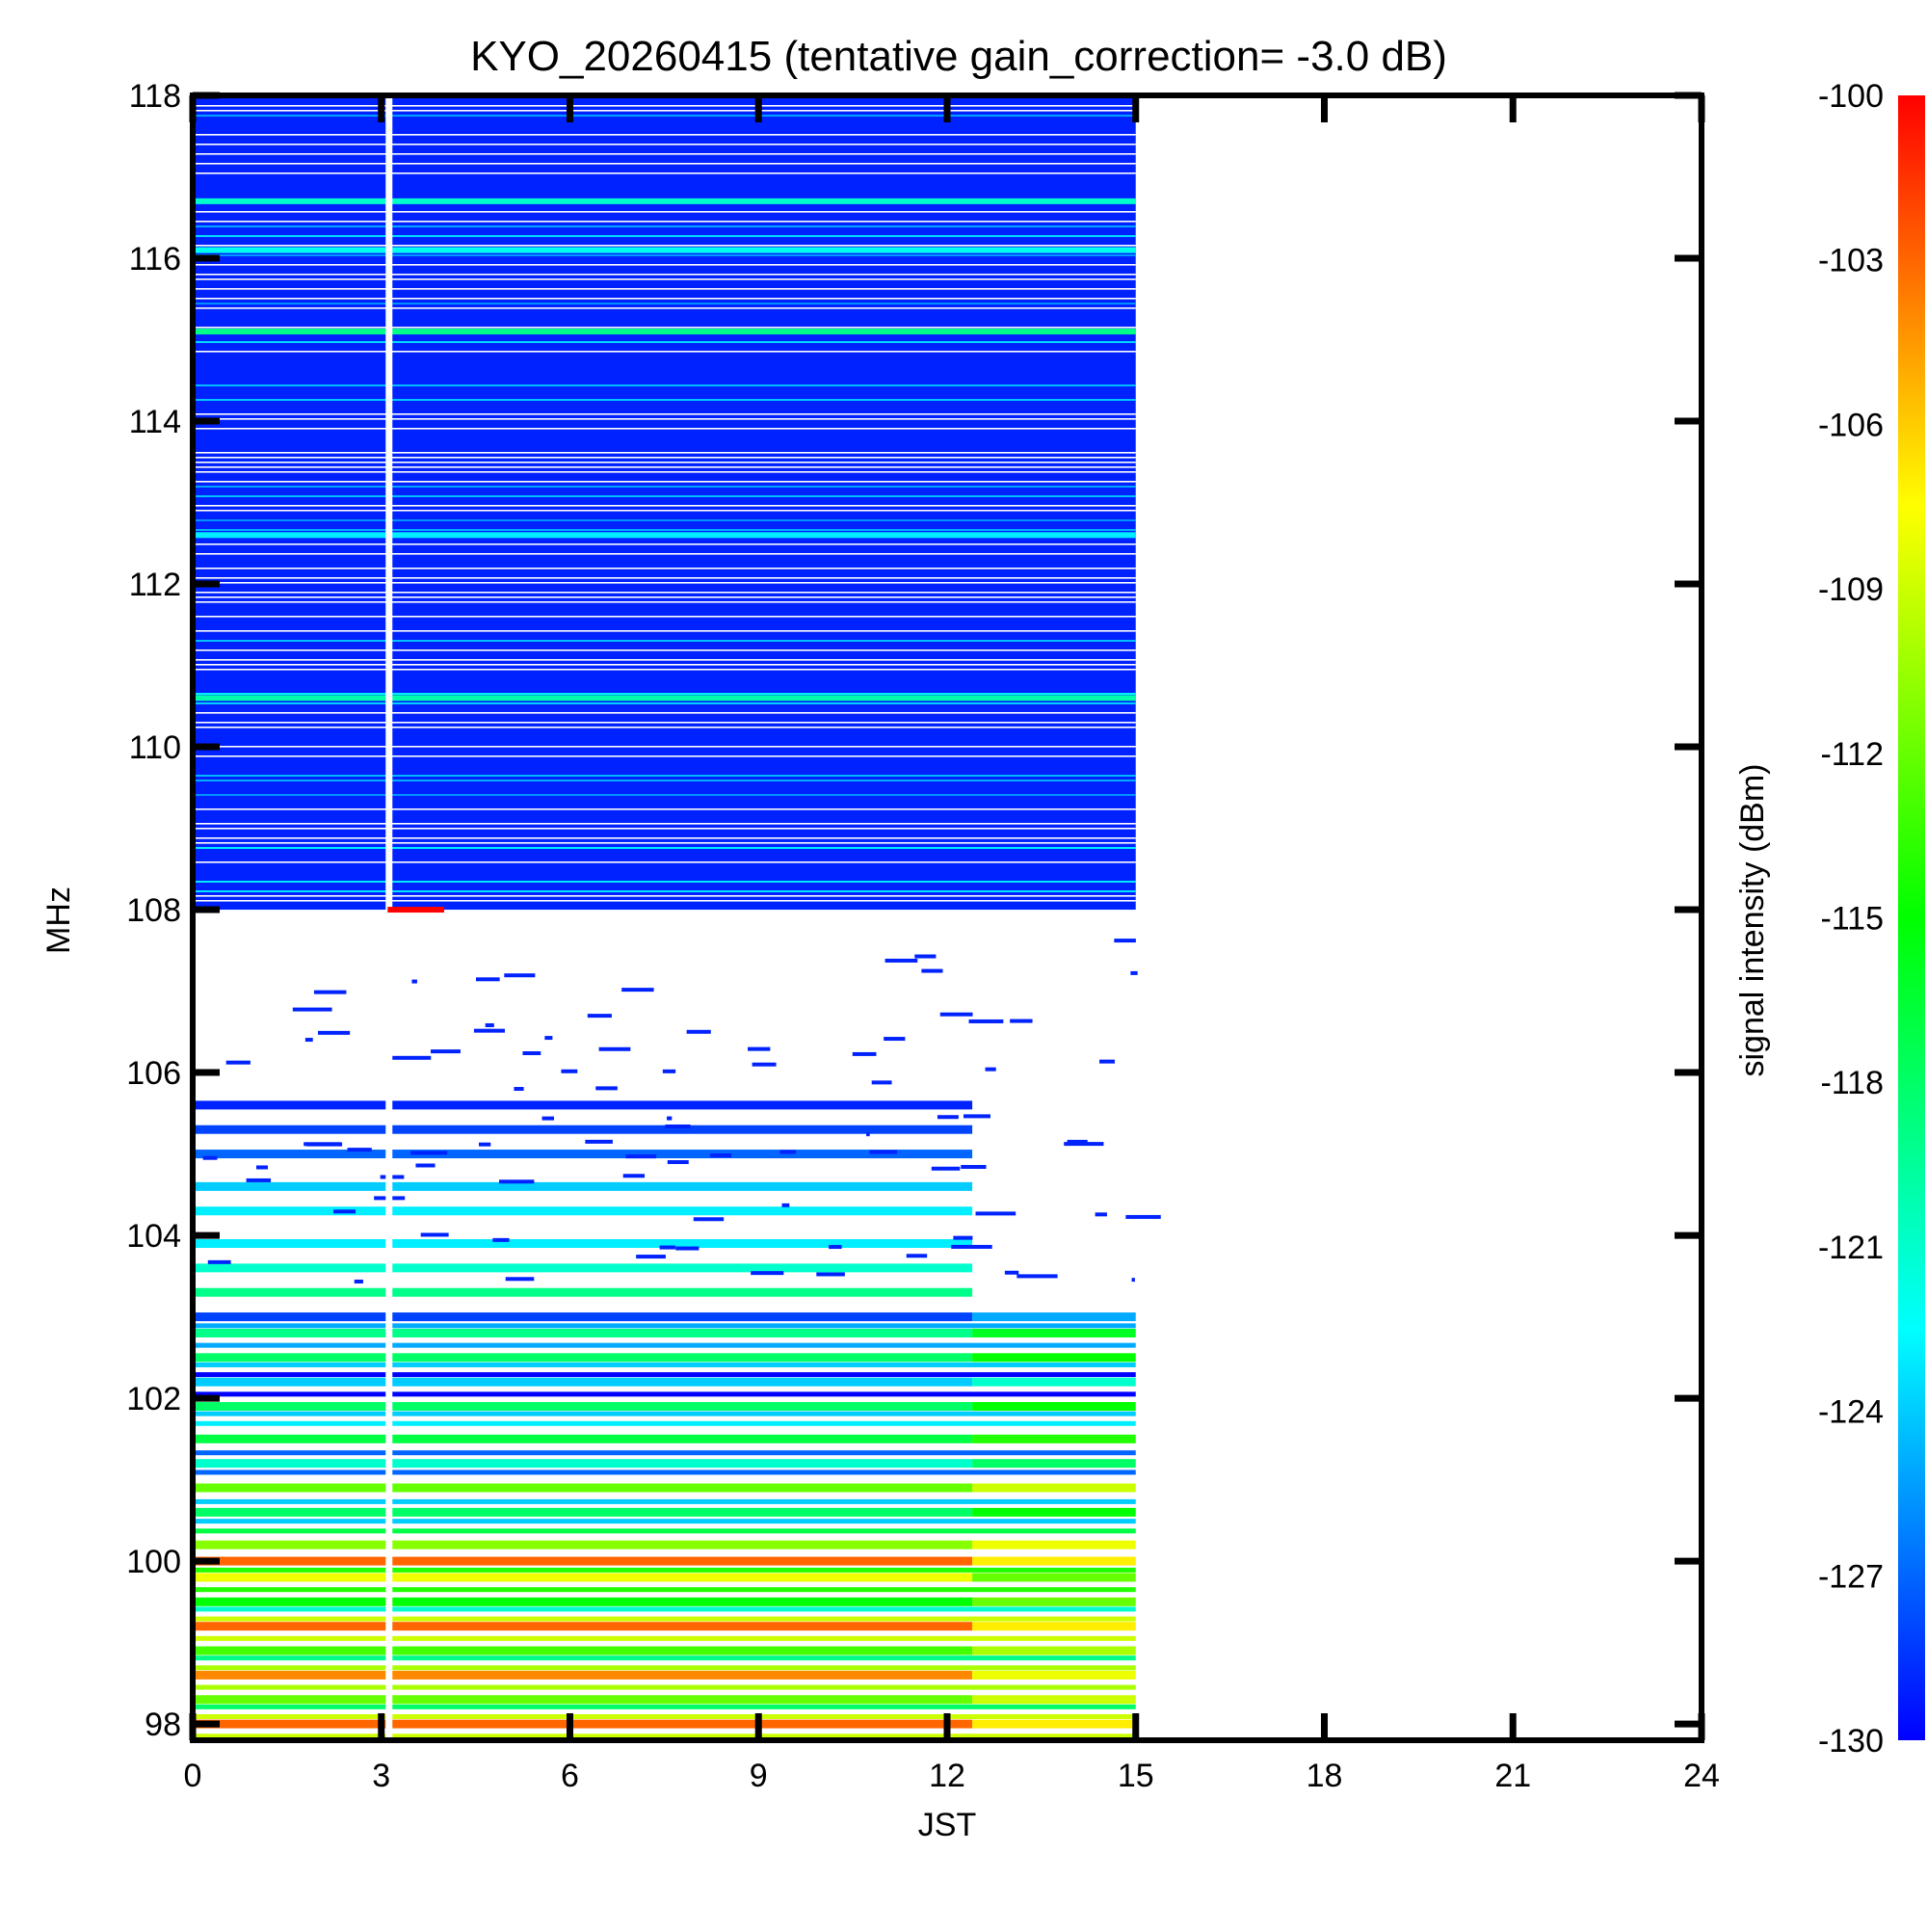 The height and width of the screenshot is (1932, 1927). What do you see at coordinates (153, 1073) in the screenshot?
I see `y-tick-label: 106` at bounding box center [153, 1073].